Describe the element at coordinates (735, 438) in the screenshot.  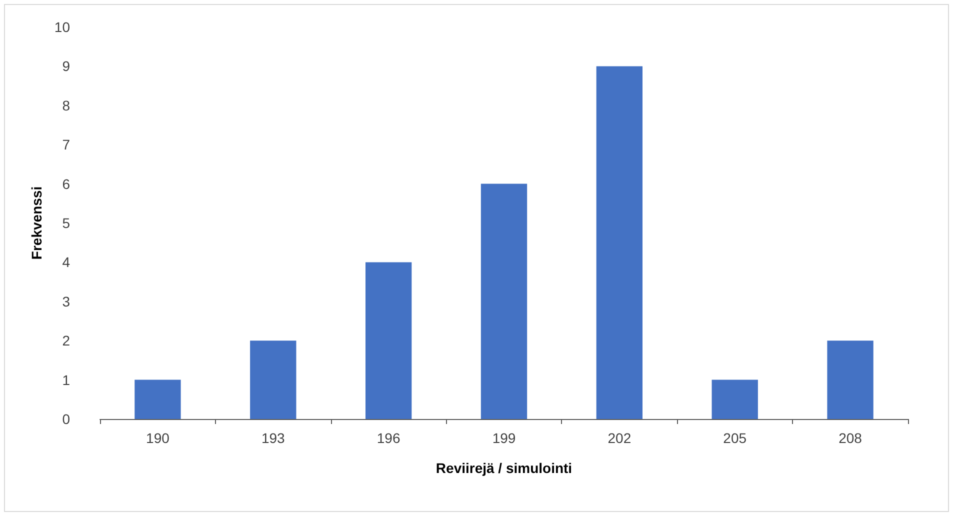
I see `x-tick-label: 205` at that location.